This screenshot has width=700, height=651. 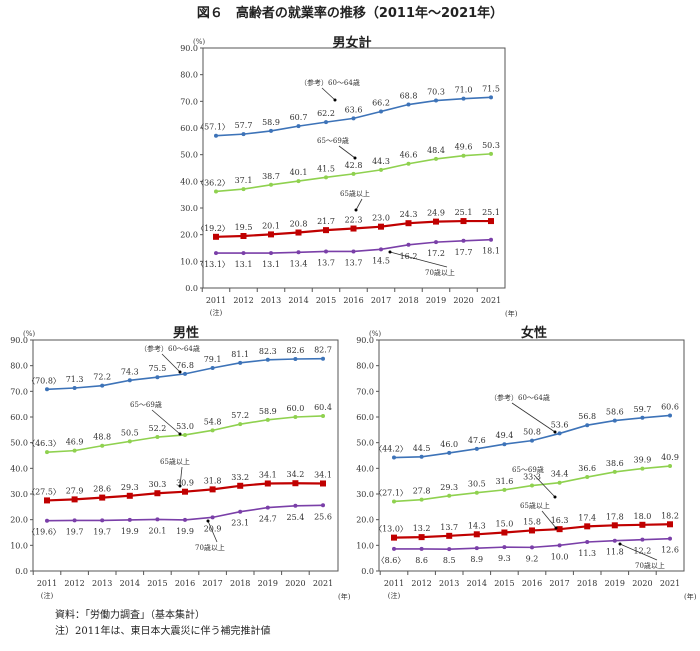 What do you see at coordinates (409, 256) in the screenshot?
I see `data-label-70plus: 16.2` at bounding box center [409, 256].